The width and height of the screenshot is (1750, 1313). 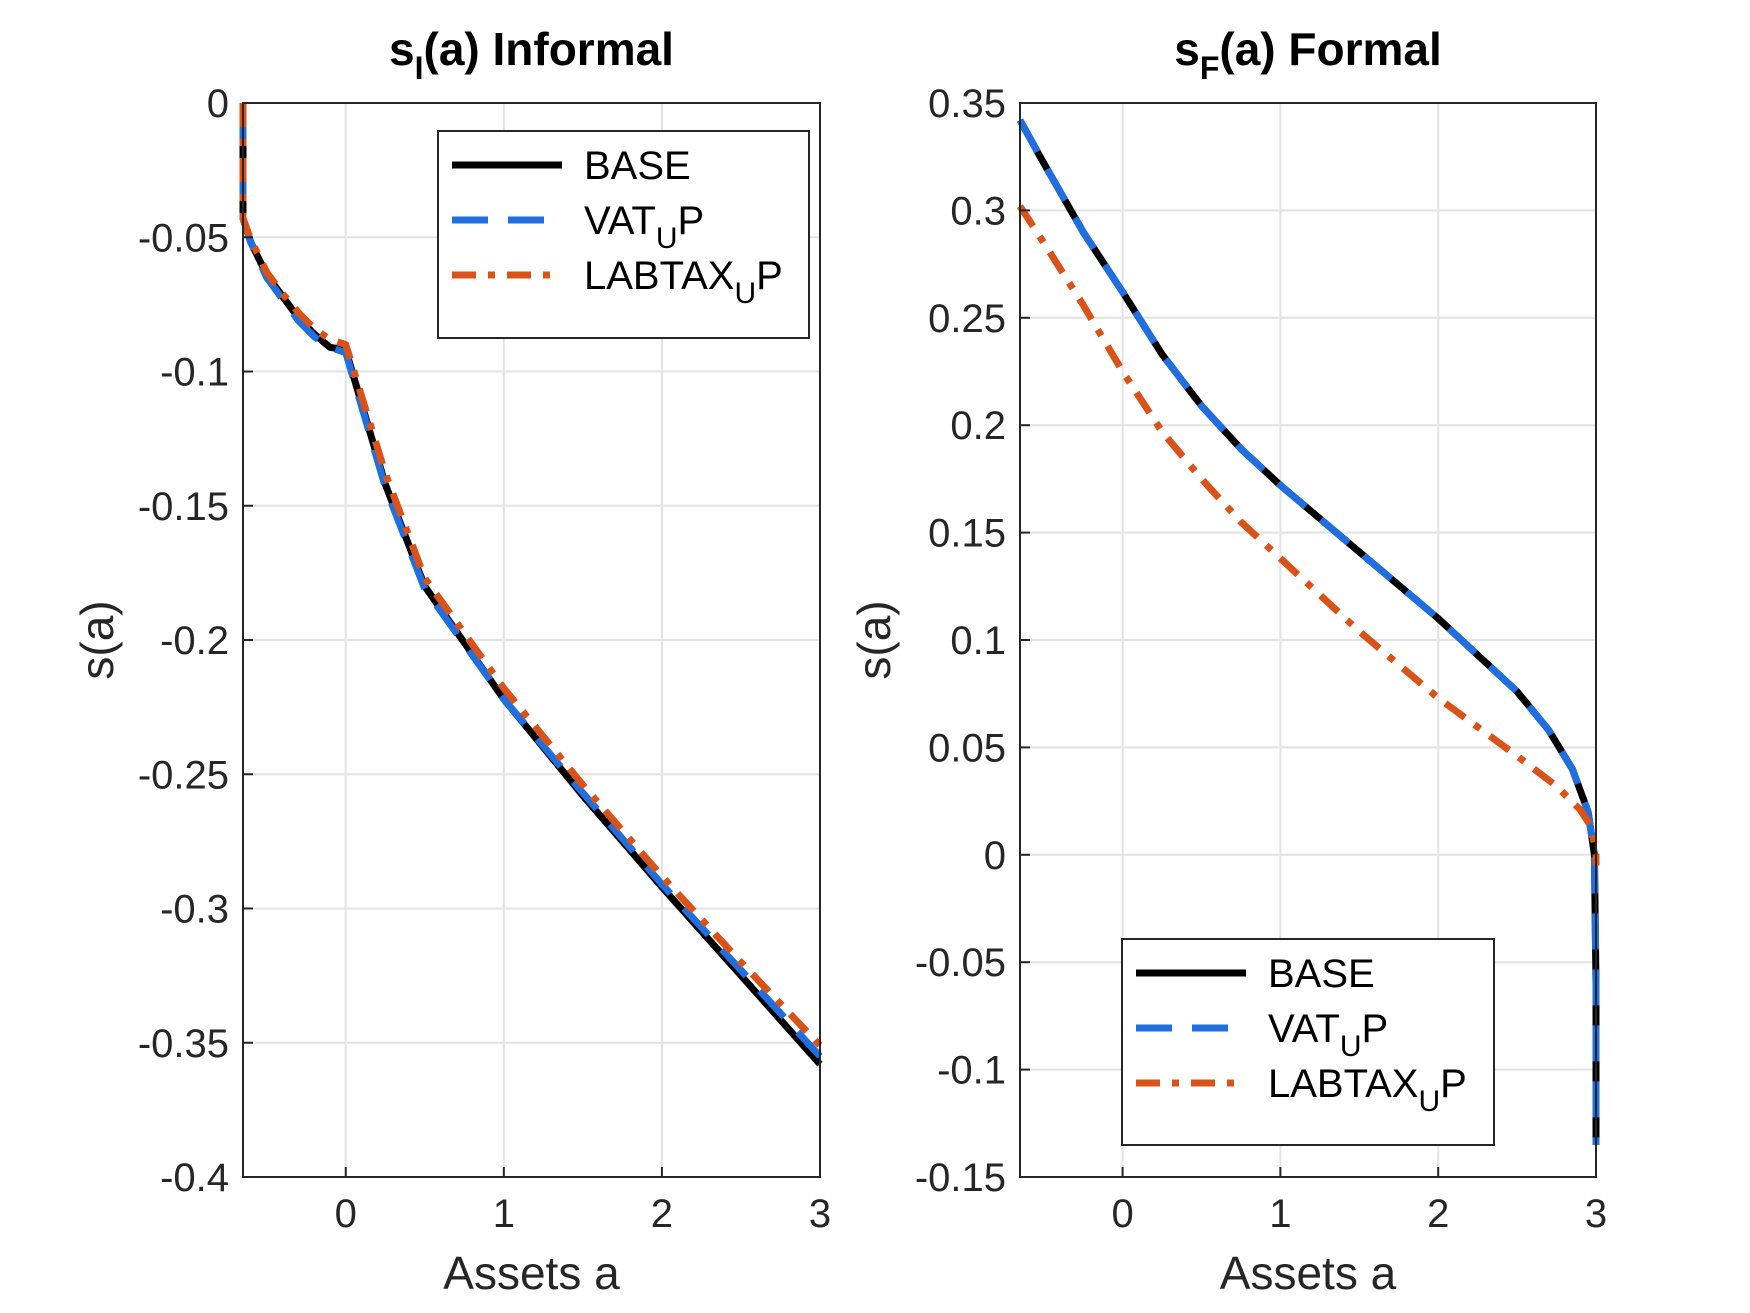 I want to click on x-axis-label-formal: Assets a, so click(x=1308, y=1273).